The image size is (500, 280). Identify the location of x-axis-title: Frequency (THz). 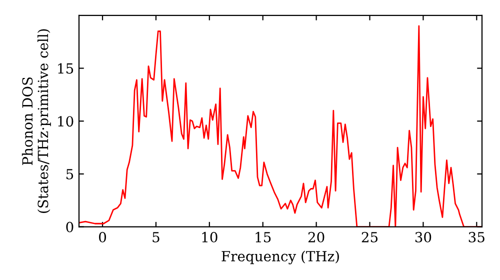
(280, 257).